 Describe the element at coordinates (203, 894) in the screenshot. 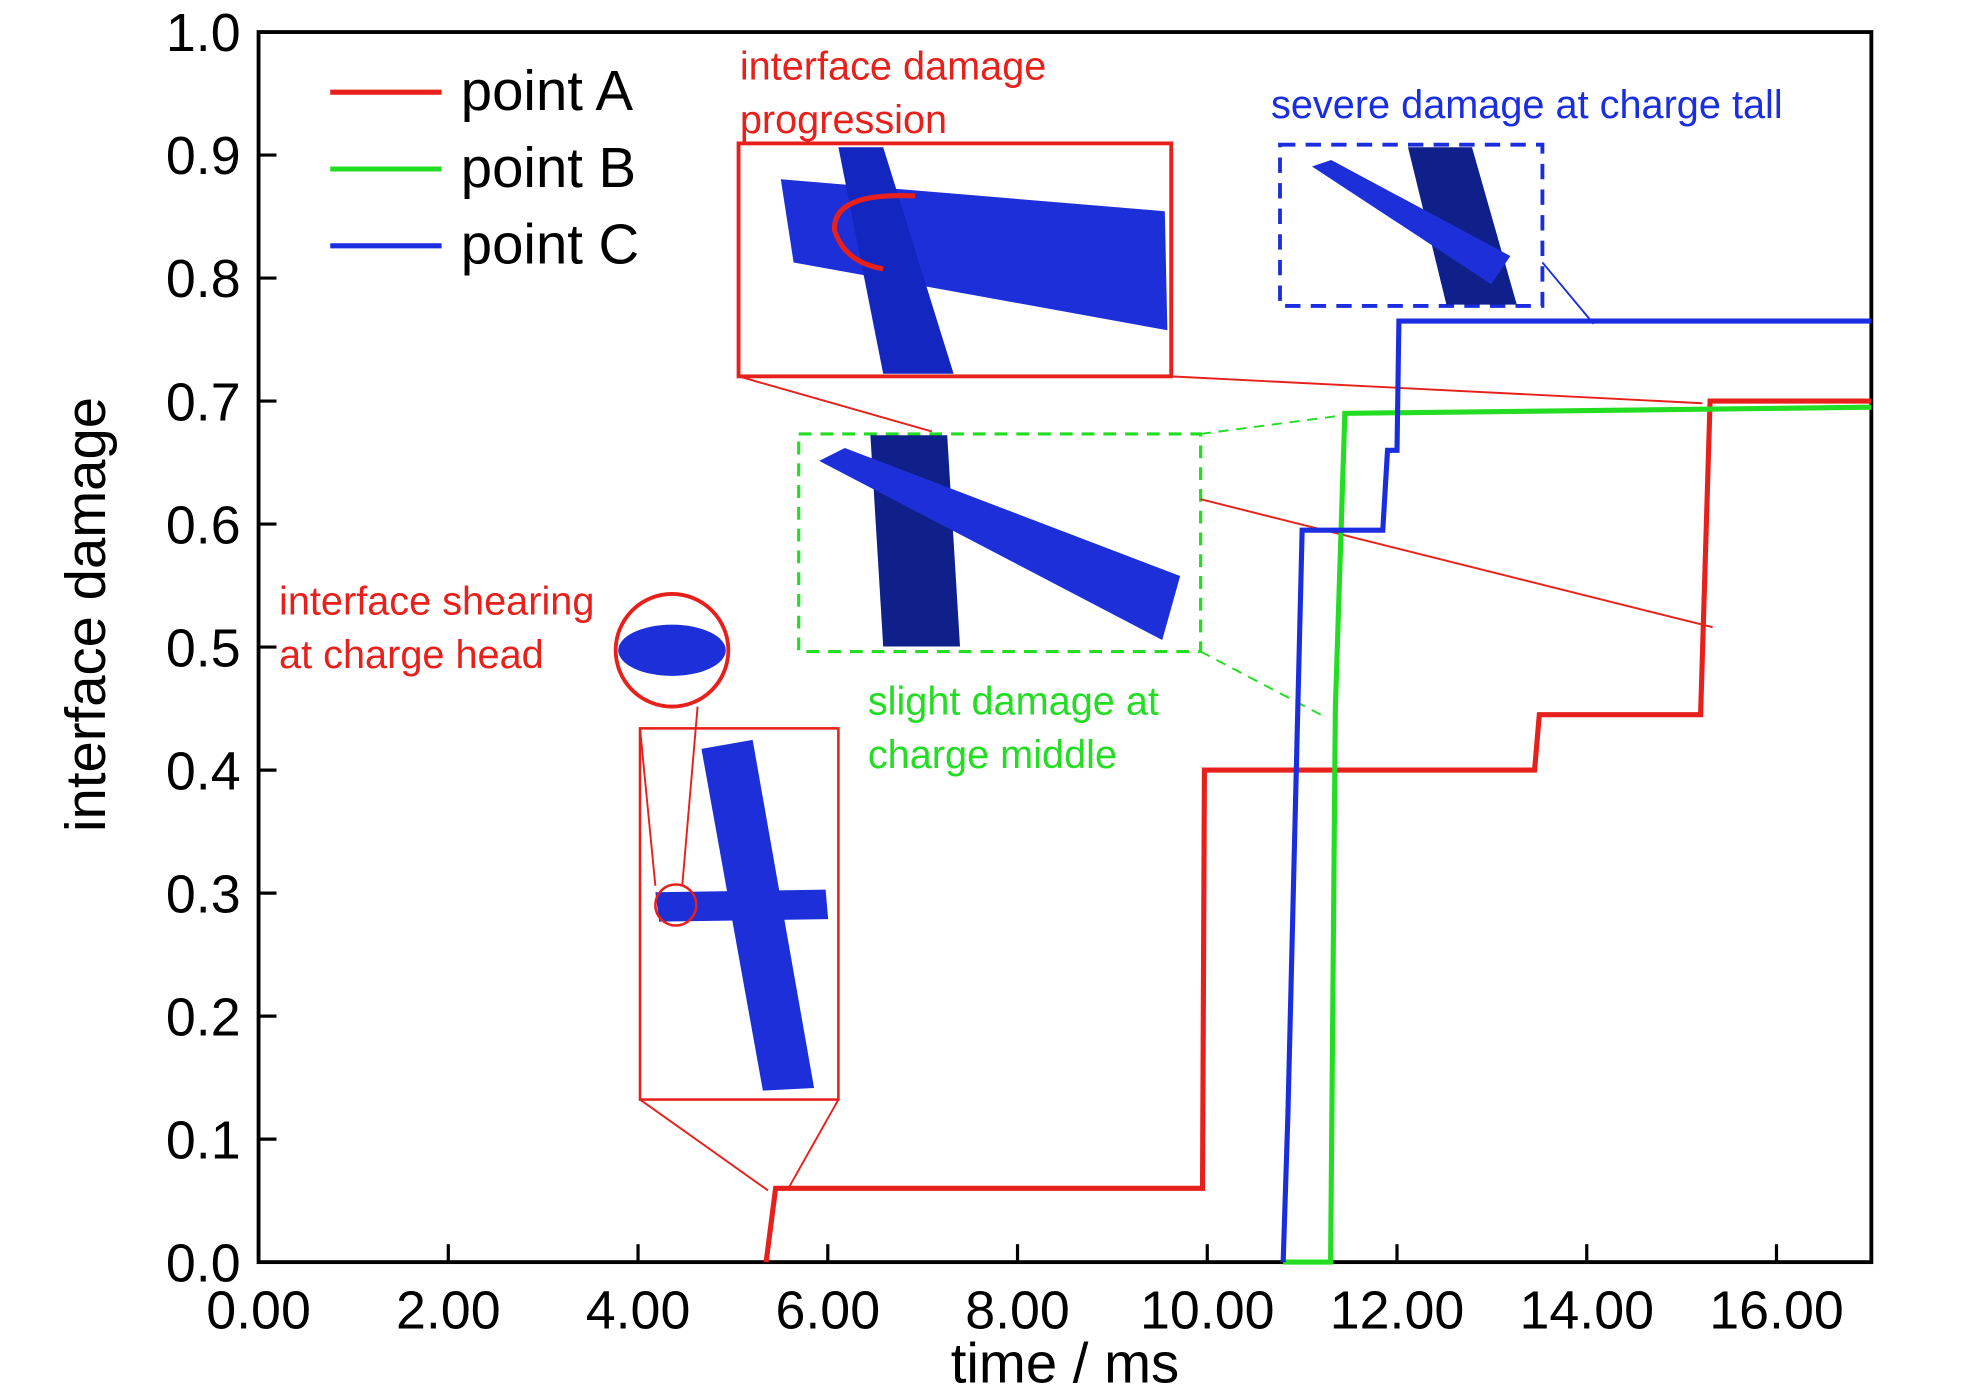

I see `y-tick-label: 0.3` at that location.